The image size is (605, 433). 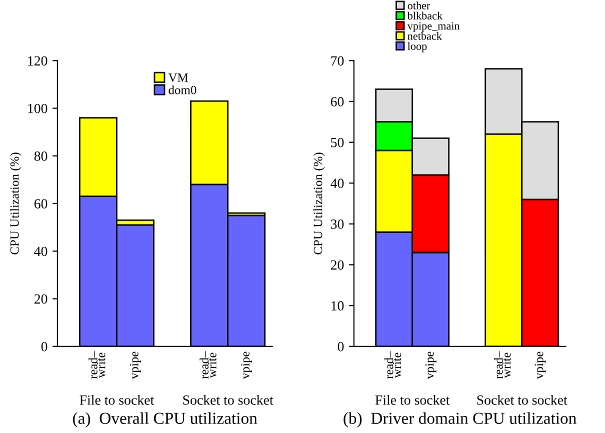 I want to click on y-tick-label: 10, so click(x=338, y=306).